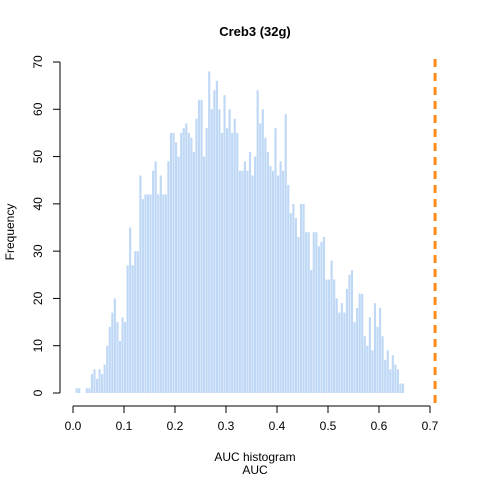 This screenshot has height=480, width=480. I want to click on y-tick-label: 50, so click(38, 157).